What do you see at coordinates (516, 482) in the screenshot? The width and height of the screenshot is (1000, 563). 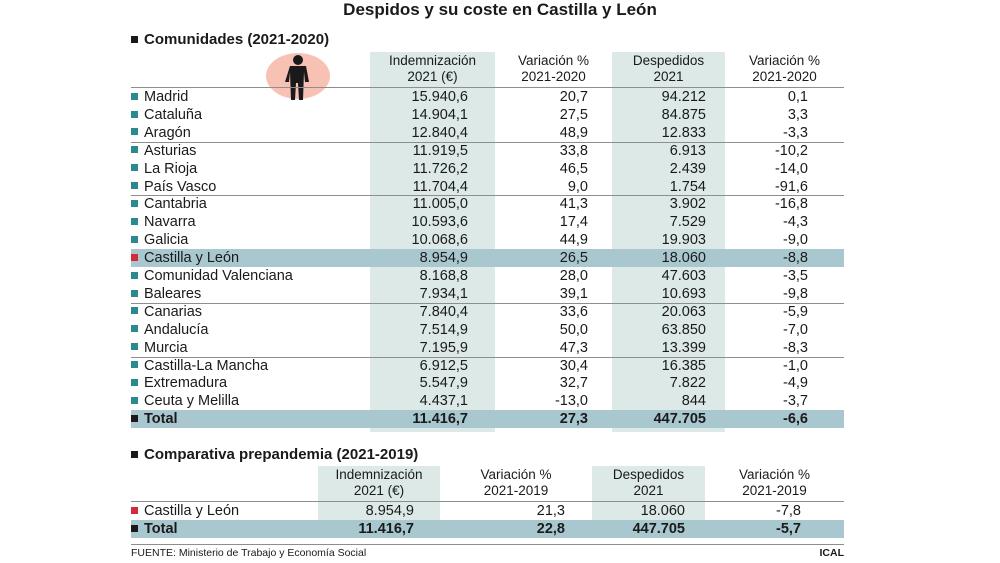 I see `column-header: Variación % 2021-2019` at bounding box center [516, 482].